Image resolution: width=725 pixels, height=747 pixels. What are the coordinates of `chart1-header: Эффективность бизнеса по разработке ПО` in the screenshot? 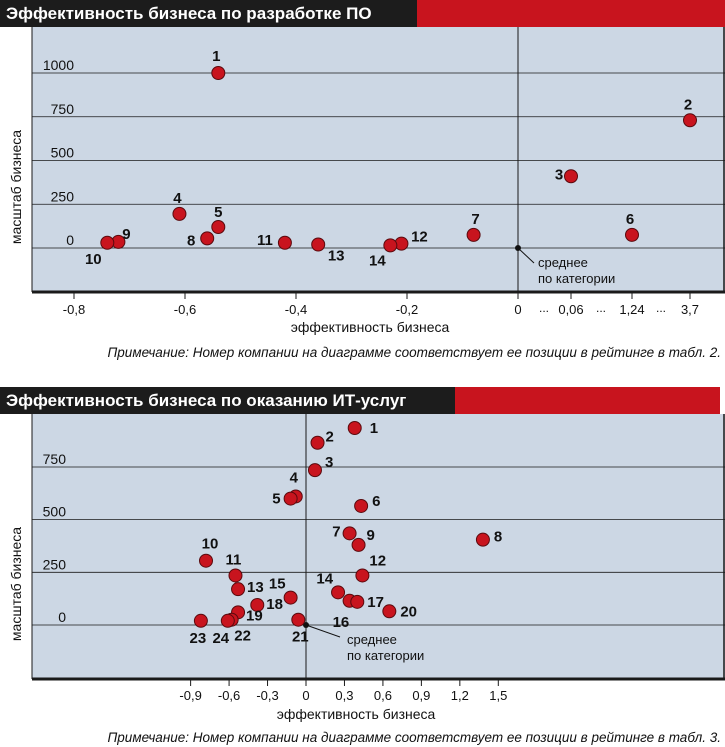 It's located at (362, 13).